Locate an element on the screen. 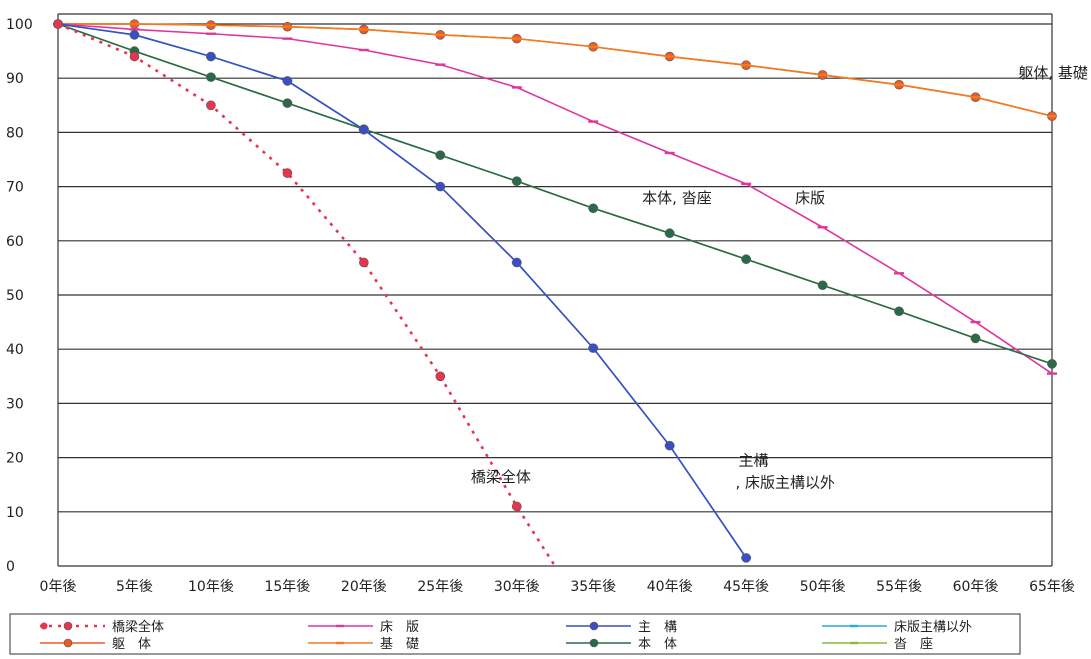 This screenshot has width=1091, height=659. y-tick-labels: 0 10 20 30 40 50 60 70 80 90 100 is located at coordinates (19, 296).